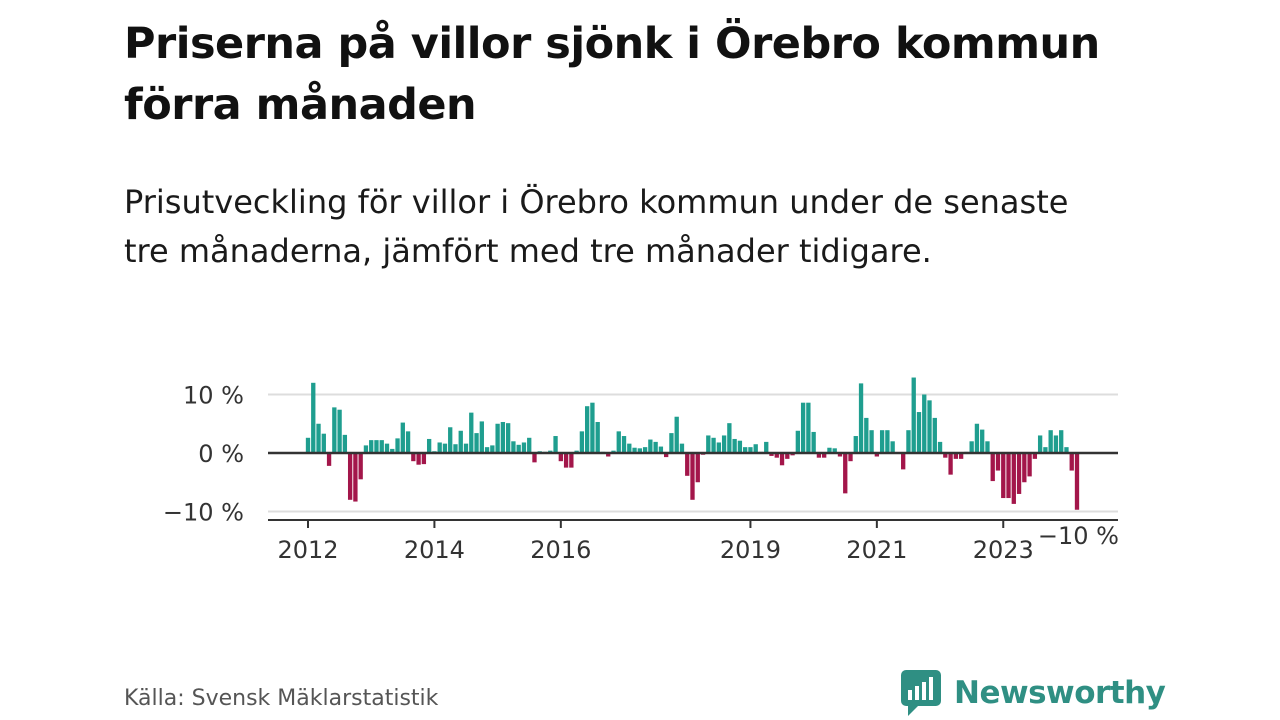  I want to click on x-tick-label: 2021, so click(876, 550).